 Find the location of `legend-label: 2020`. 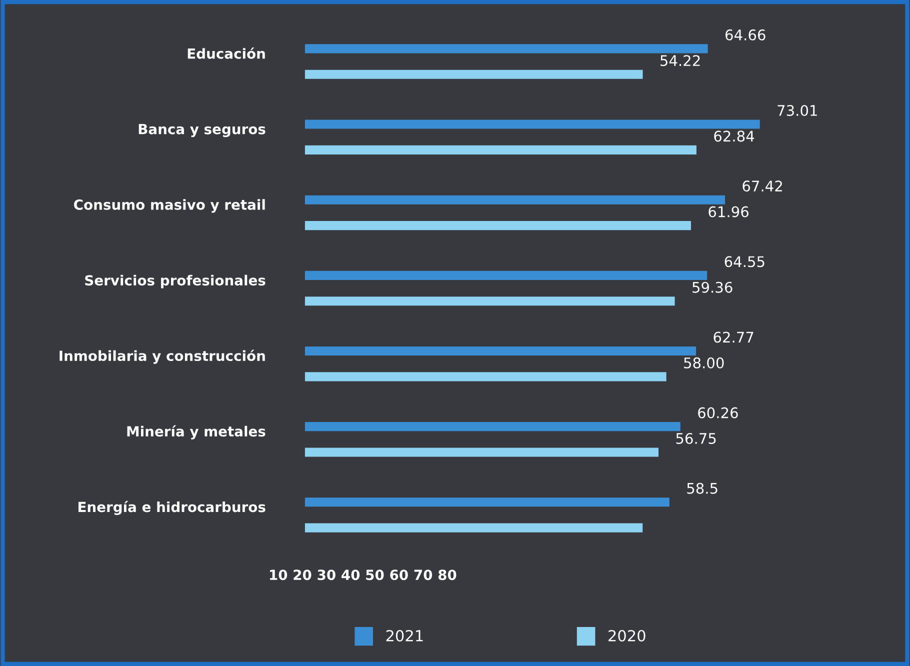

legend-label: 2020 is located at coordinates (627, 636).